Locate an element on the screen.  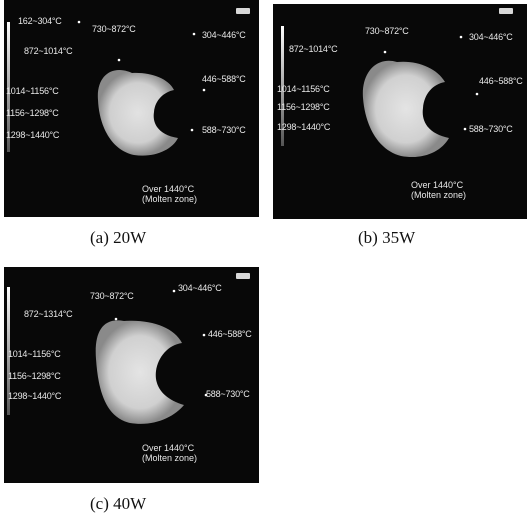
caption-b: (b) 35W is located at coordinates (387, 237).